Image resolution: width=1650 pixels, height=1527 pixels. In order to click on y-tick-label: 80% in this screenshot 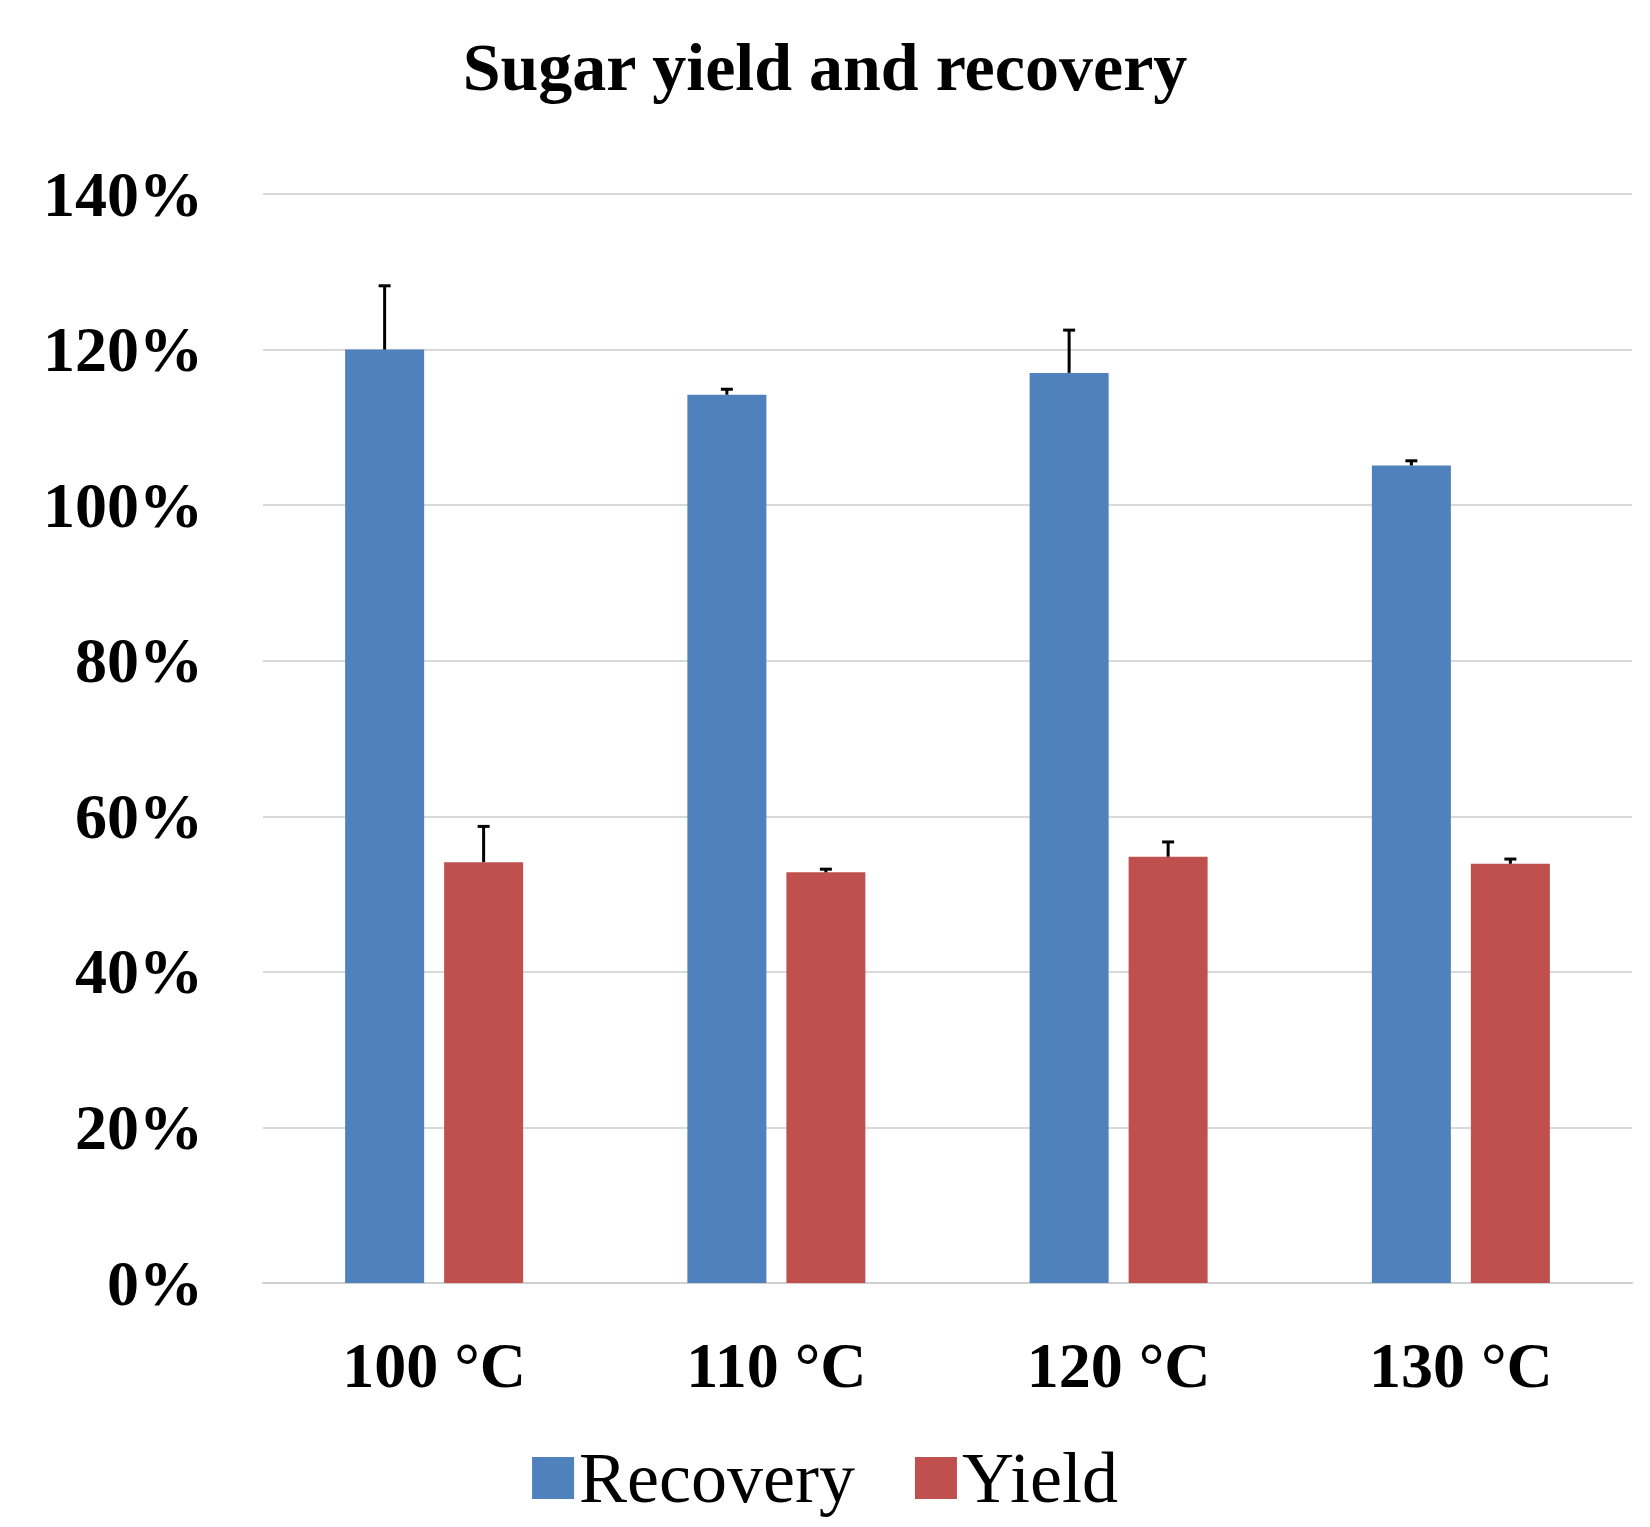, I will do `click(139, 661)`.